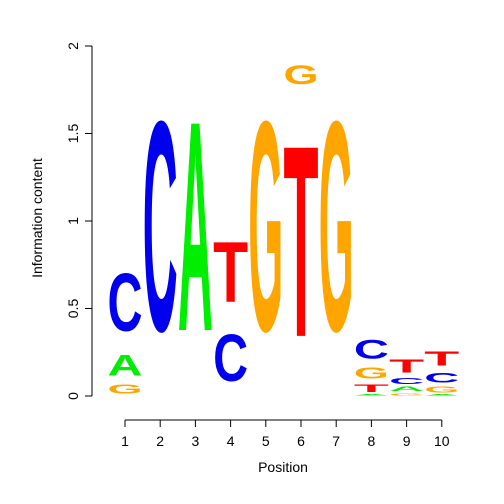 The image size is (504, 504). What do you see at coordinates (73, 221) in the screenshot?
I see `y-tick-label: 1` at bounding box center [73, 221].